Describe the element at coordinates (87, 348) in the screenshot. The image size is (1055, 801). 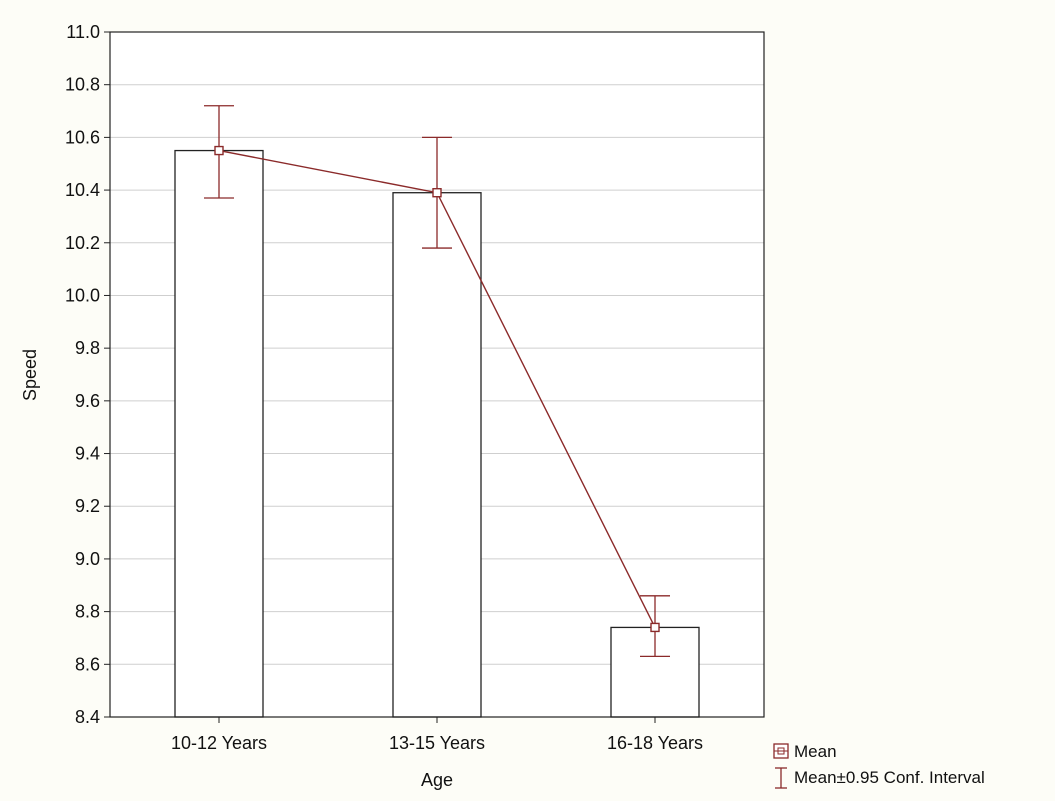
I see `y-tick-label: 9.8` at that location.